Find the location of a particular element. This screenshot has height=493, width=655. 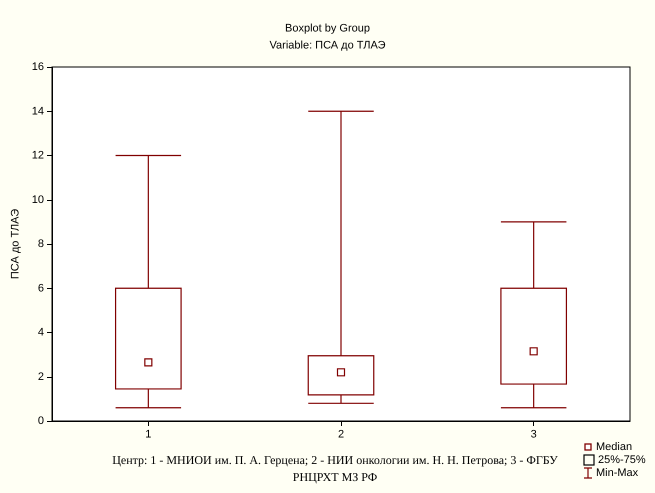

x-tick-label: 3 is located at coordinates (533, 434).